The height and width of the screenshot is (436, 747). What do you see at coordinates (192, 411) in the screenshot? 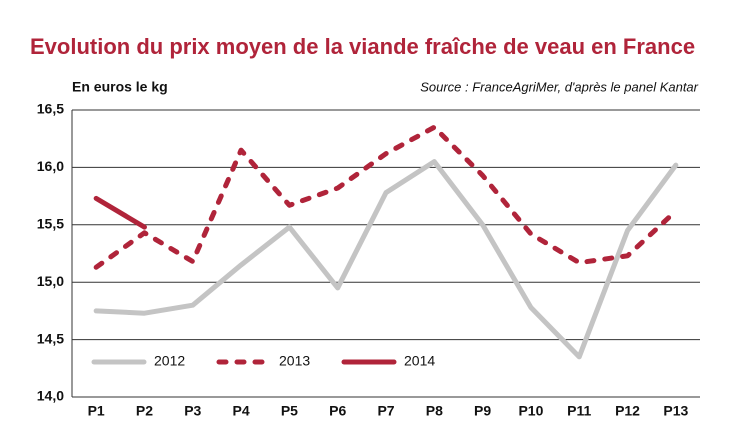
I see `x-tick-label: P3` at bounding box center [192, 411].